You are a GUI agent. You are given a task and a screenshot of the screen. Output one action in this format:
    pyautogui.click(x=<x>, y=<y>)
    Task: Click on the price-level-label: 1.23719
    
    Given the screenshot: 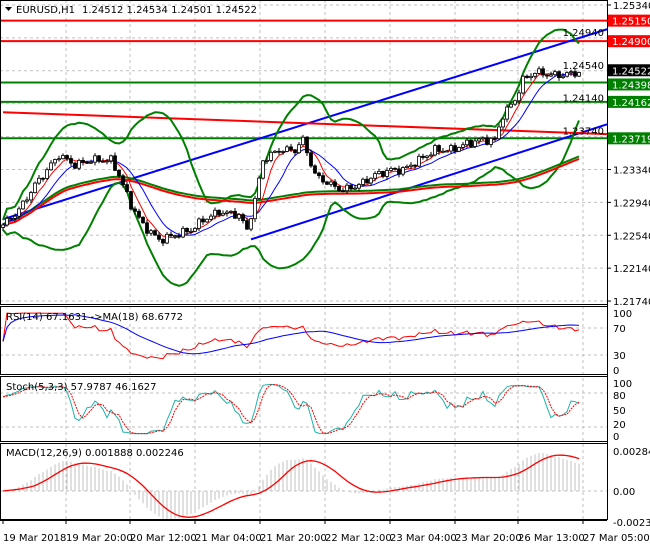 What is the action you would take?
    pyautogui.click(x=631, y=139)
    